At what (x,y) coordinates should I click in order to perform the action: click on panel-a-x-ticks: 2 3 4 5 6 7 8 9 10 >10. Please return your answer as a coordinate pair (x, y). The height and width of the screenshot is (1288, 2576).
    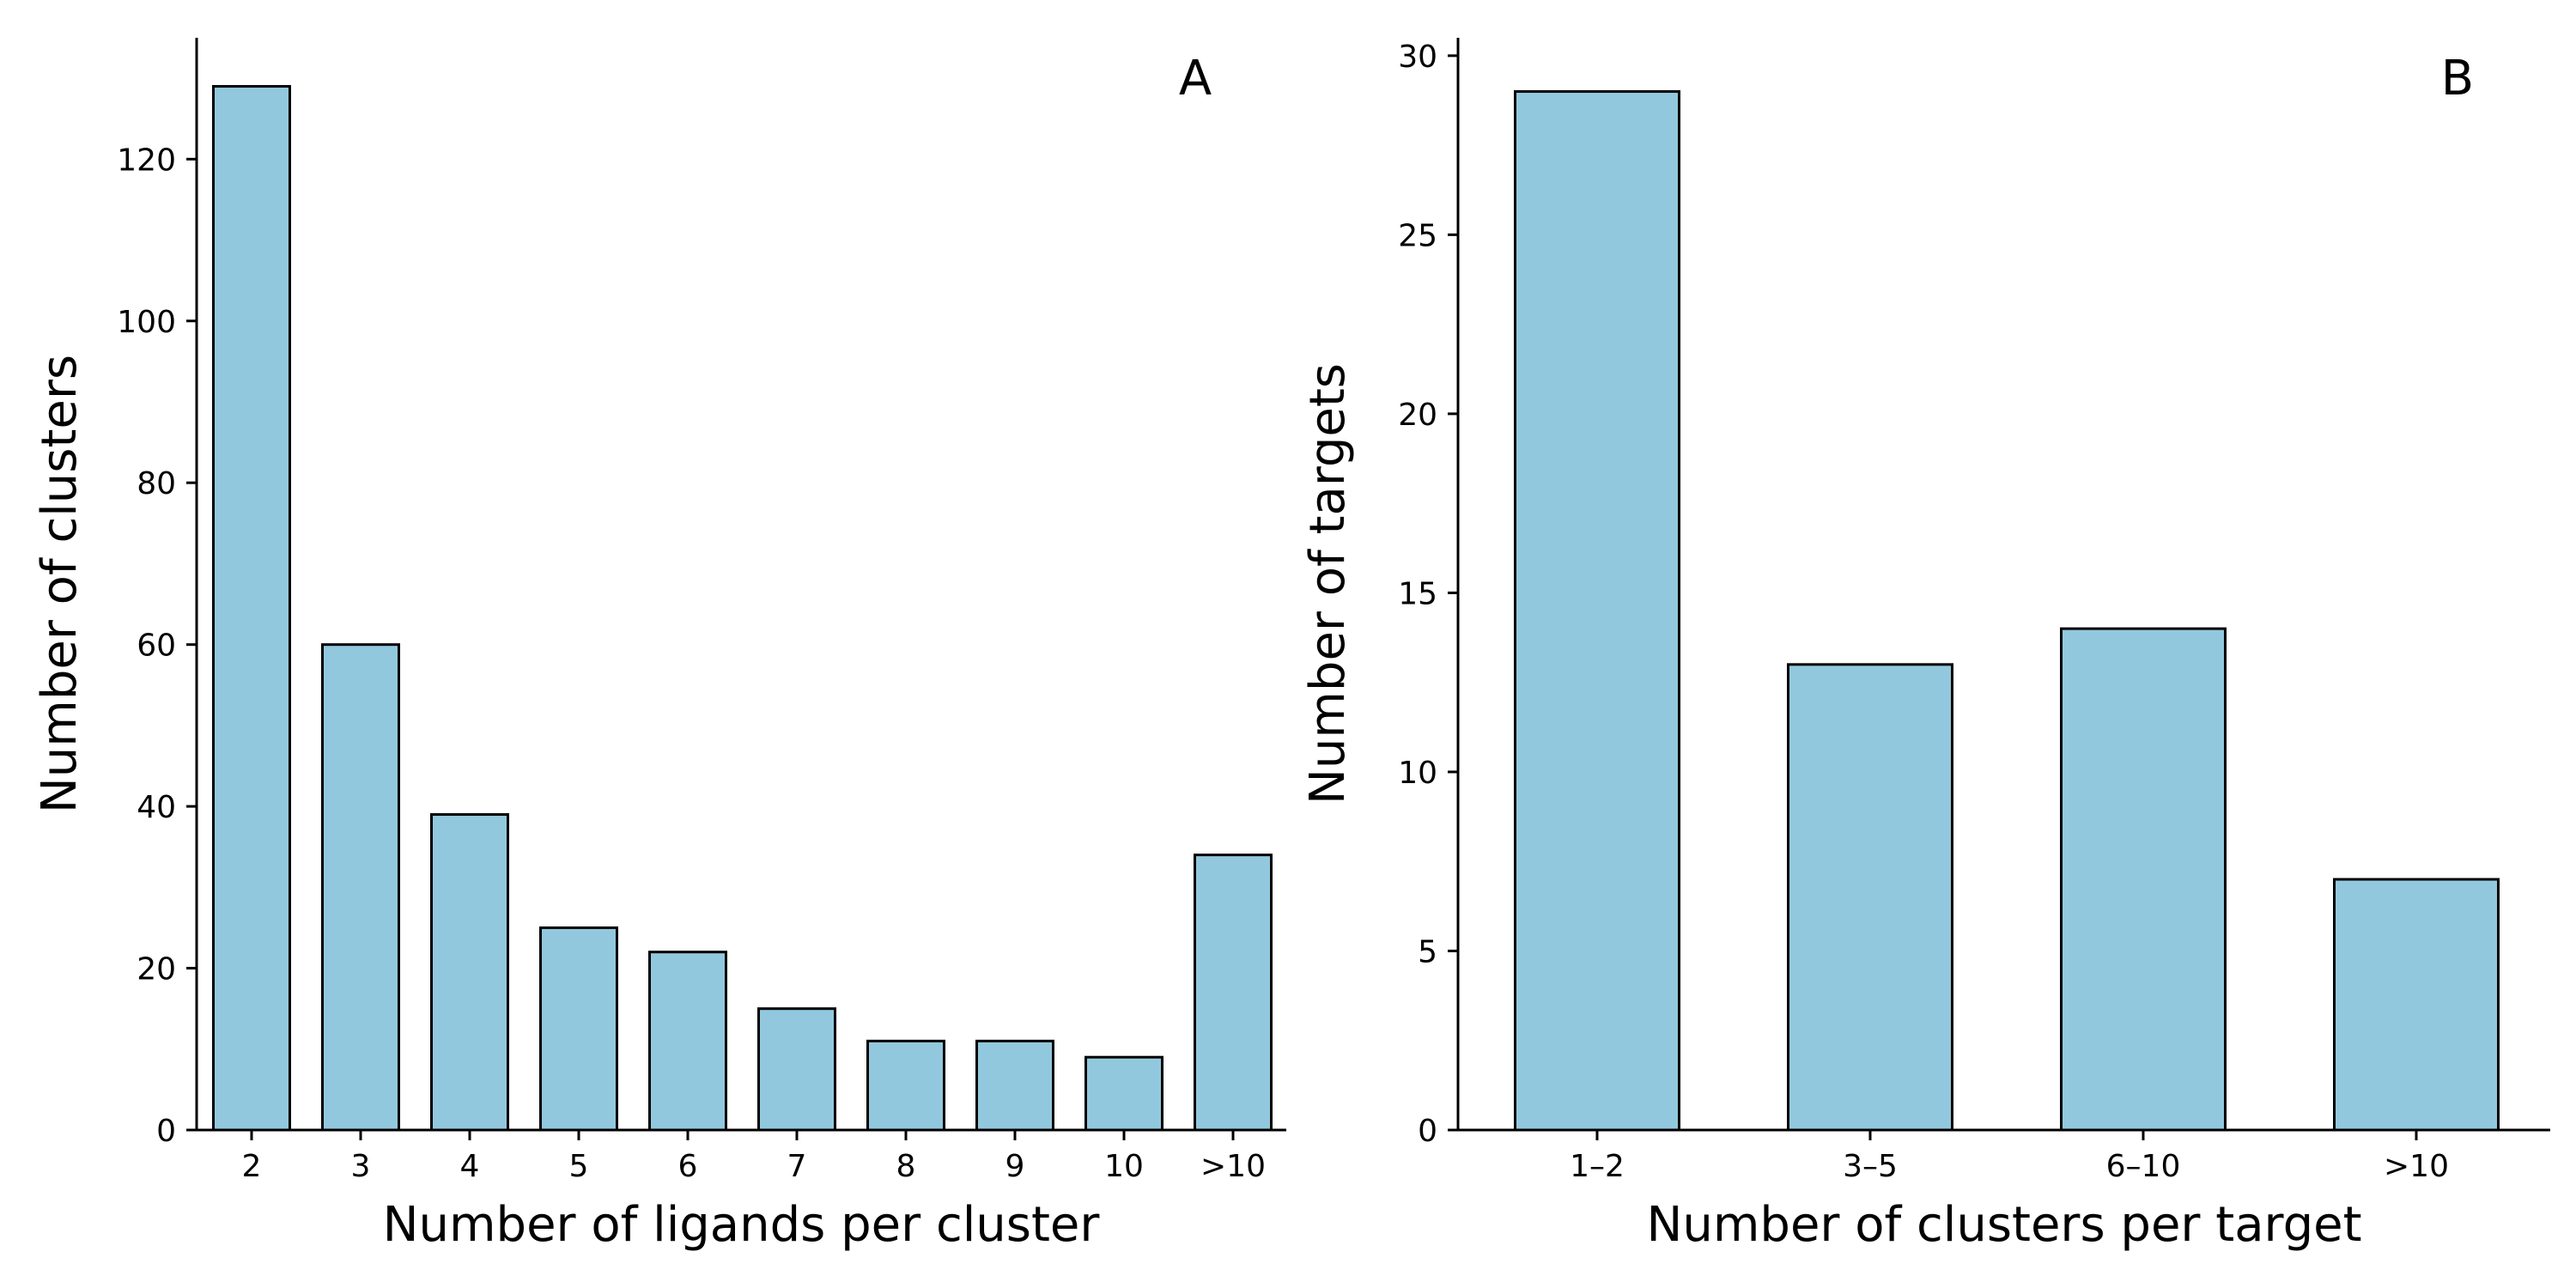
    Looking at the image, I should click on (754, 1157).